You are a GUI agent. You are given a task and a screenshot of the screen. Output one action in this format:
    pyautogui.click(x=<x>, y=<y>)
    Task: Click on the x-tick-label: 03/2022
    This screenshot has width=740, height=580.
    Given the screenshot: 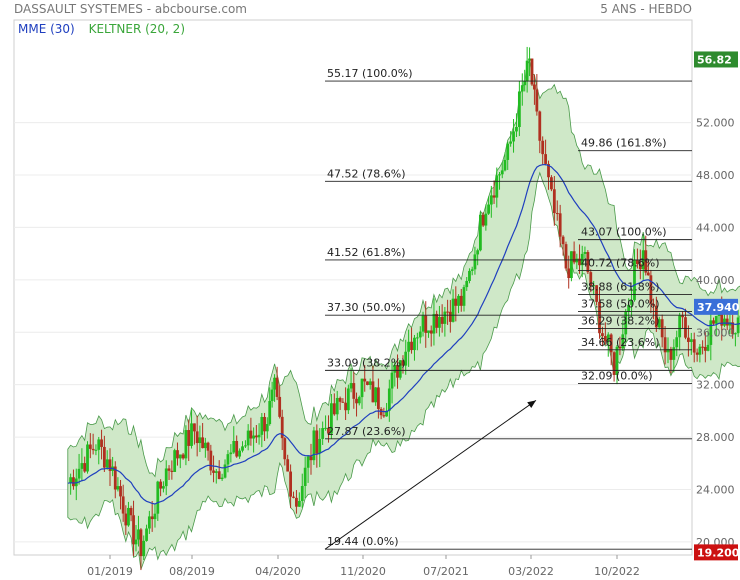 What is the action you would take?
    pyautogui.click(x=531, y=571)
    